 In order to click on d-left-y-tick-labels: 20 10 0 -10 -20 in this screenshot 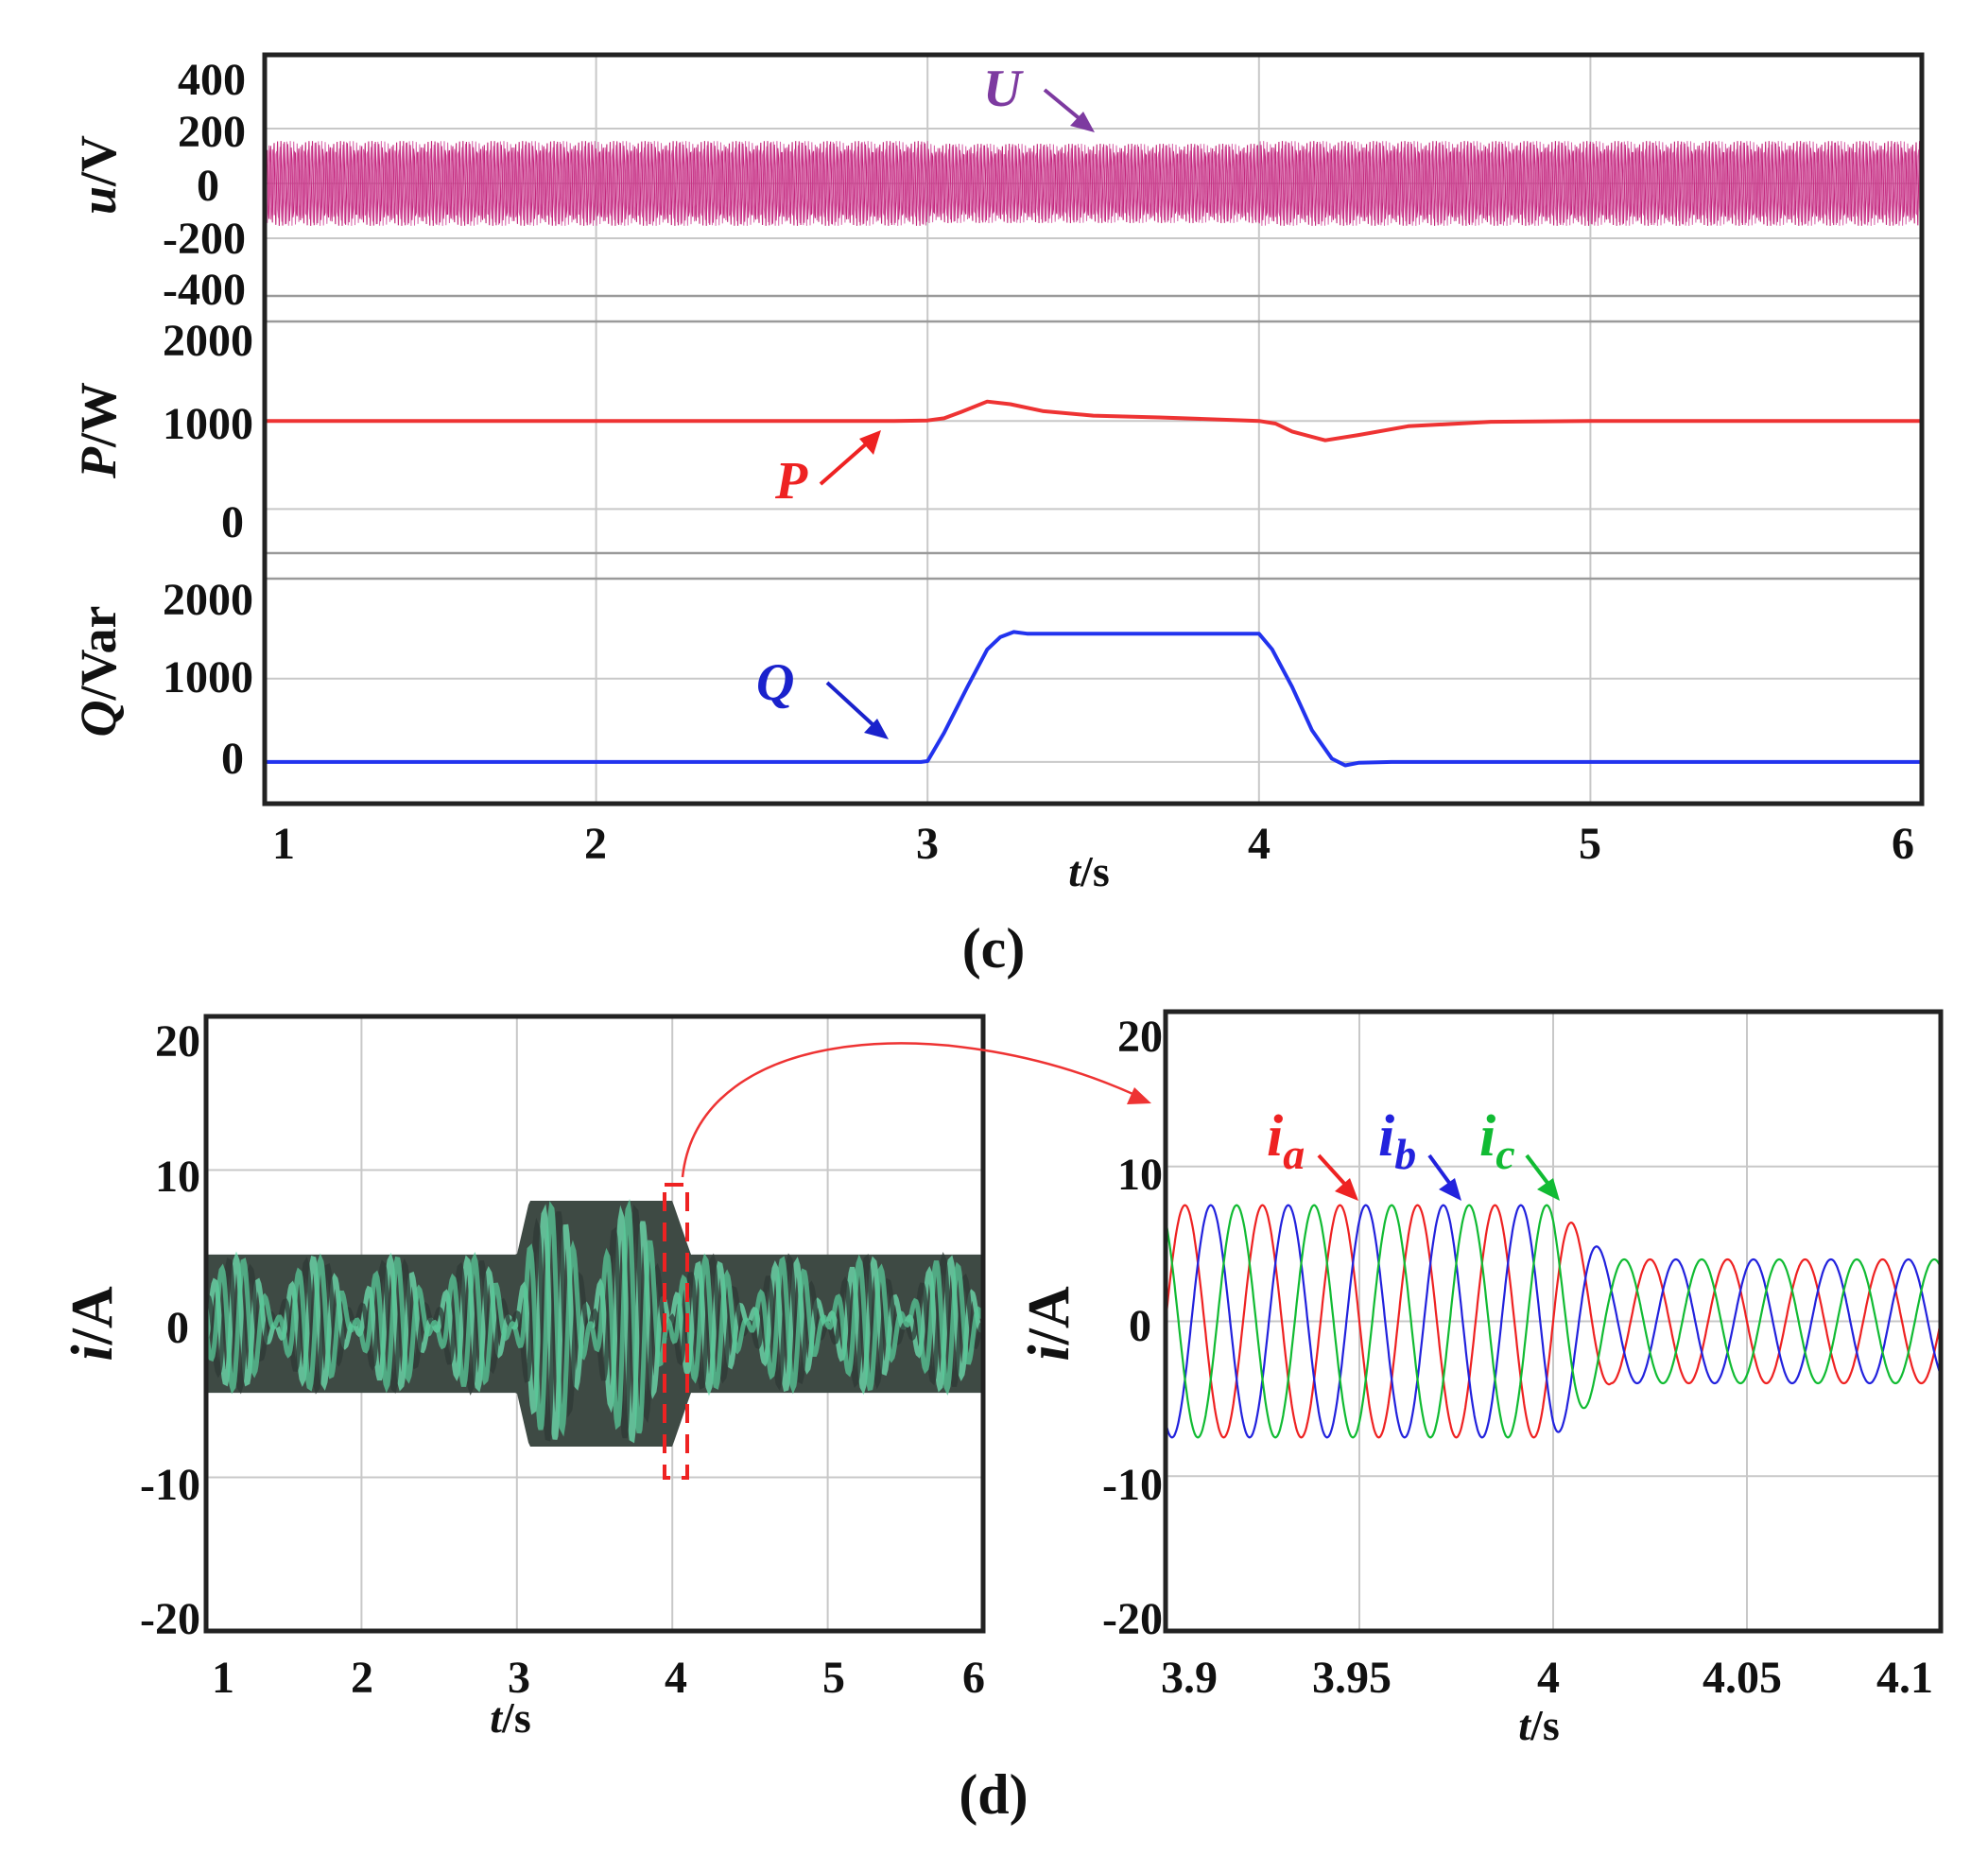, I will do `click(170, 1330)`.